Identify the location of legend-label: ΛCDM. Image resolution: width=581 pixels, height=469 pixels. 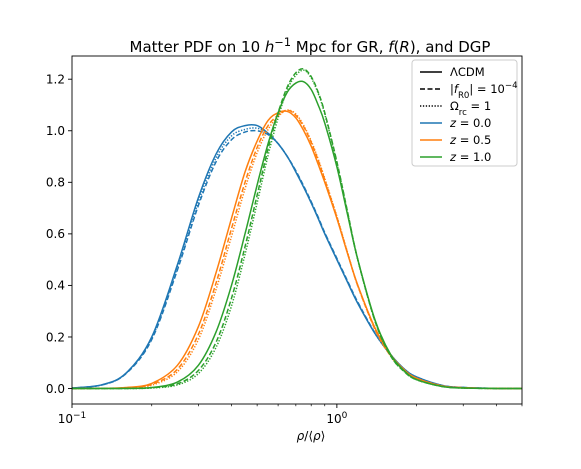
(467, 72).